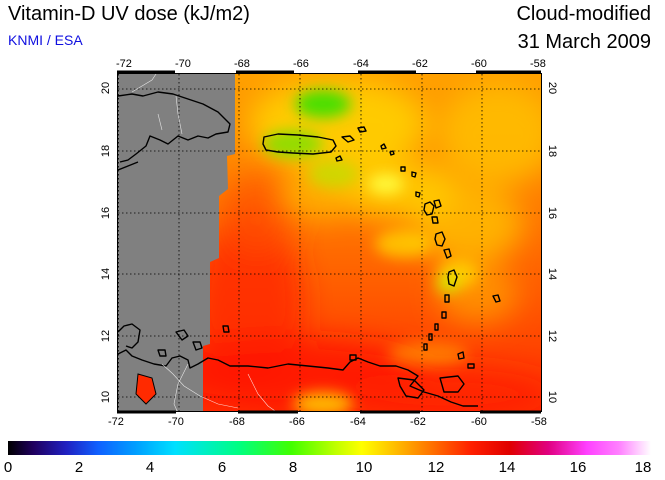  What do you see at coordinates (79, 467) in the screenshot?
I see `colorbar-tick: 2` at bounding box center [79, 467].